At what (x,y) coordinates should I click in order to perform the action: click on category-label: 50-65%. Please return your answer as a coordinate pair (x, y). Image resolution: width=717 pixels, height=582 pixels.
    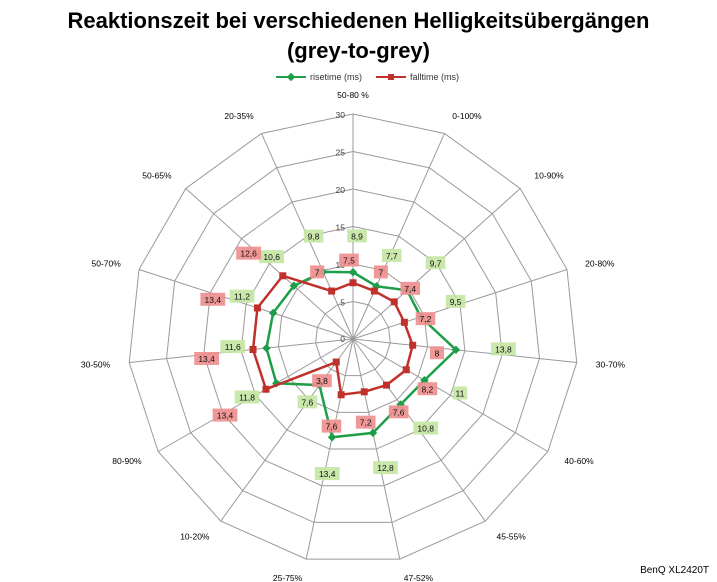
    Looking at the image, I should click on (157, 176).